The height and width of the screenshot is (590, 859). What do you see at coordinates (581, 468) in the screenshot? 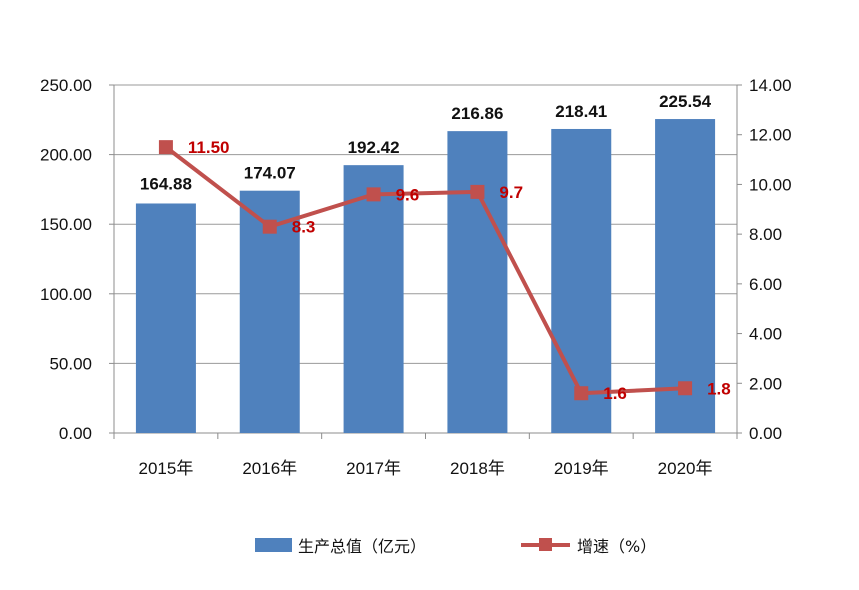
I see `x-tick-label: 2019年` at bounding box center [581, 468].